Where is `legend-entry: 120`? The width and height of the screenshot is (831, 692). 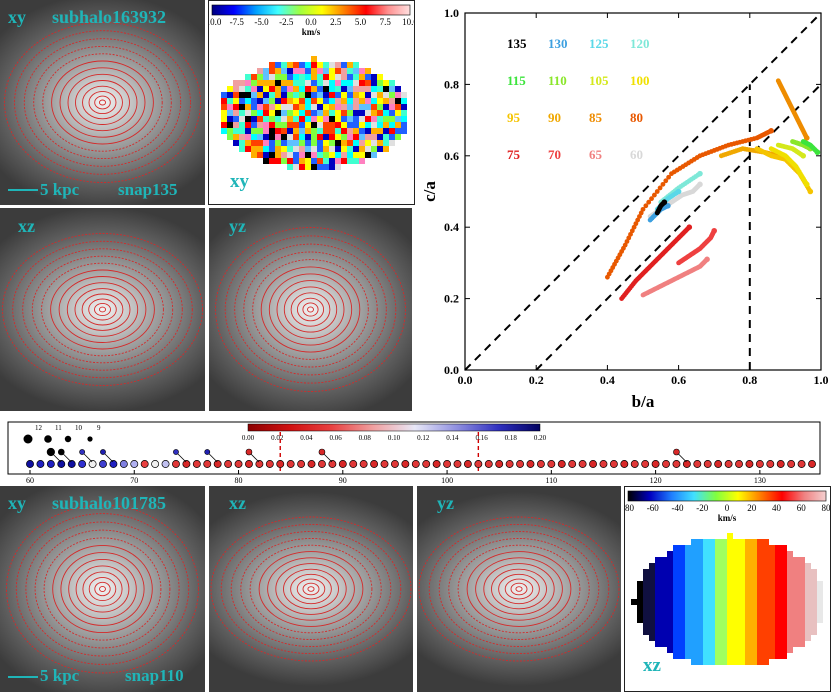 legend-entry: 120 is located at coordinates (640, 43).